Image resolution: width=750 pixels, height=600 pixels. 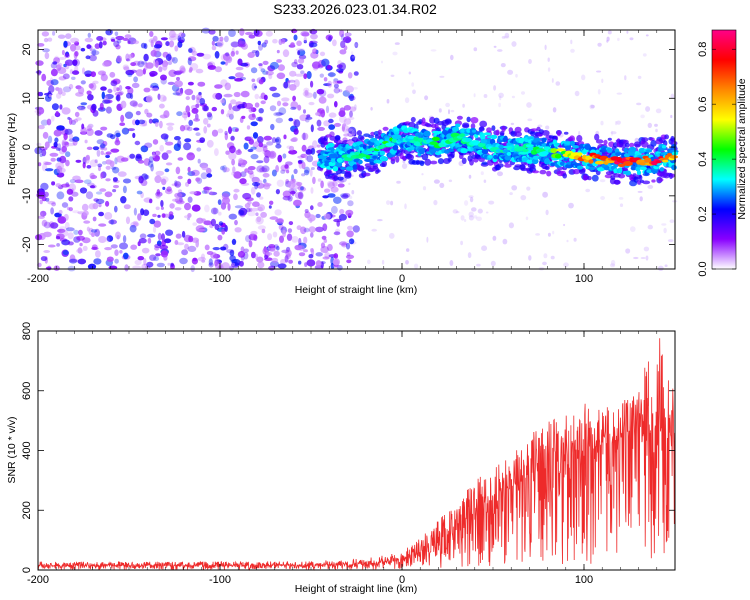 I want to click on spectrogram-signal-layer, so click(x=497, y=151).